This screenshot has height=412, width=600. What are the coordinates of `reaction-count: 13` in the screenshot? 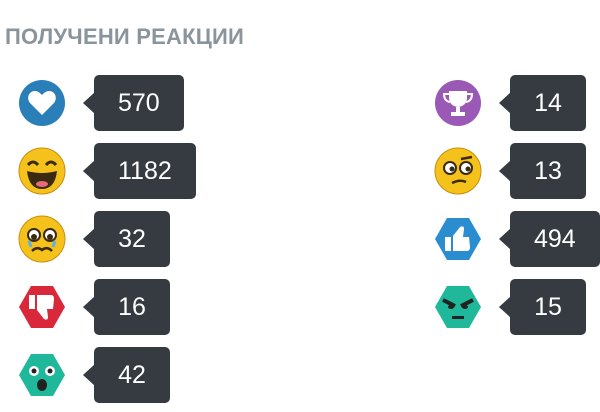 It's located at (542, 171).